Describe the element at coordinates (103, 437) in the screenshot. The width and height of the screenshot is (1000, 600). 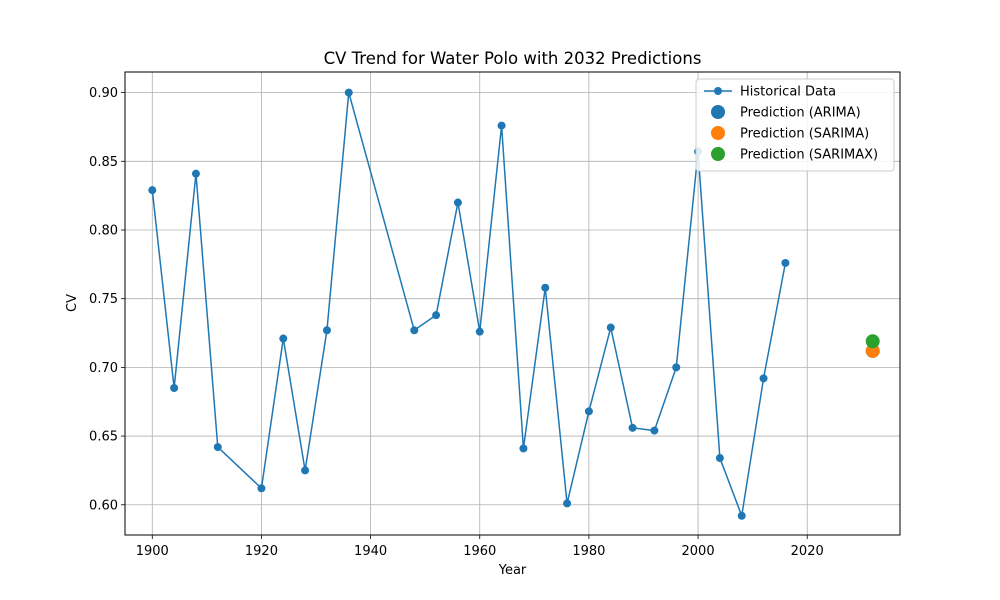
I see `y-tick-label: 0.65` at that location.